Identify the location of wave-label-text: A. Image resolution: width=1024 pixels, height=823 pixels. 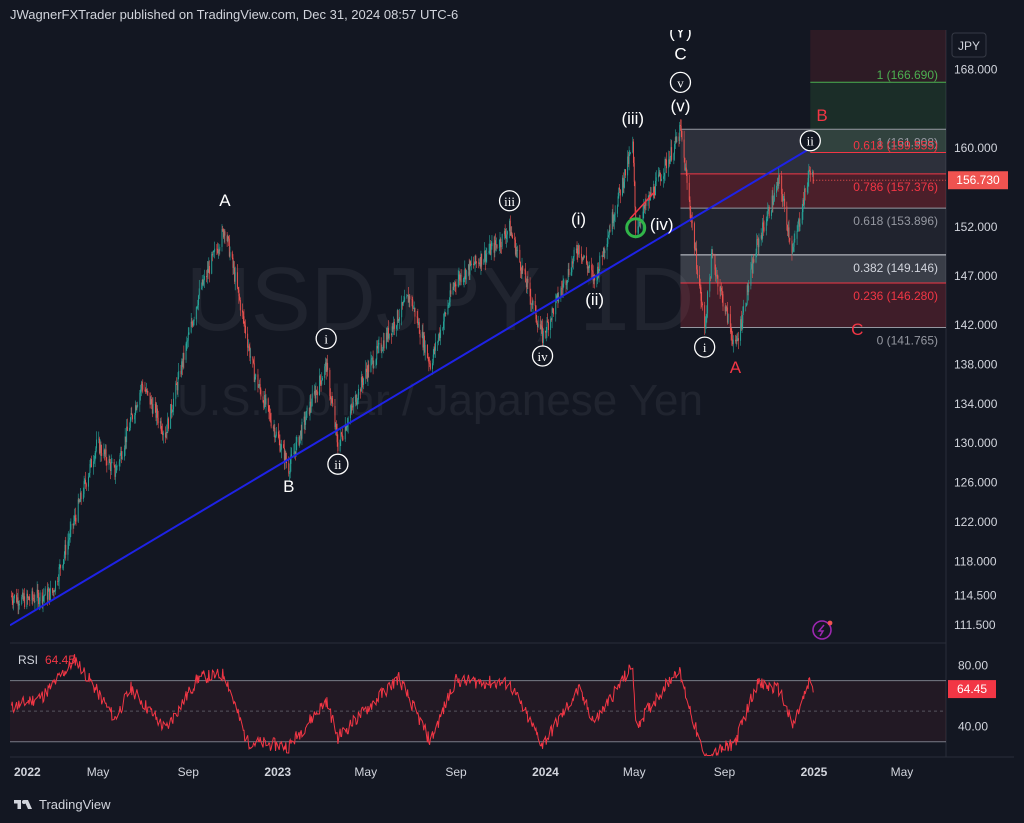
(225, 200).